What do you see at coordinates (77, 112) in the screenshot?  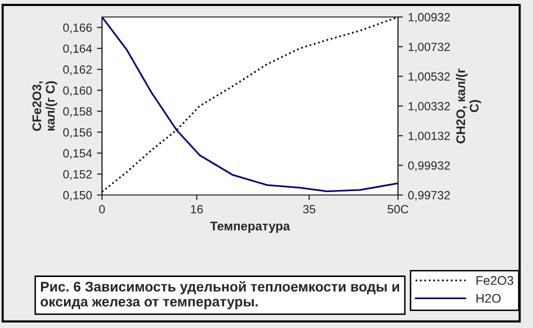 I see `y-tick-label: 0,158` at bounding box center [77, 112].